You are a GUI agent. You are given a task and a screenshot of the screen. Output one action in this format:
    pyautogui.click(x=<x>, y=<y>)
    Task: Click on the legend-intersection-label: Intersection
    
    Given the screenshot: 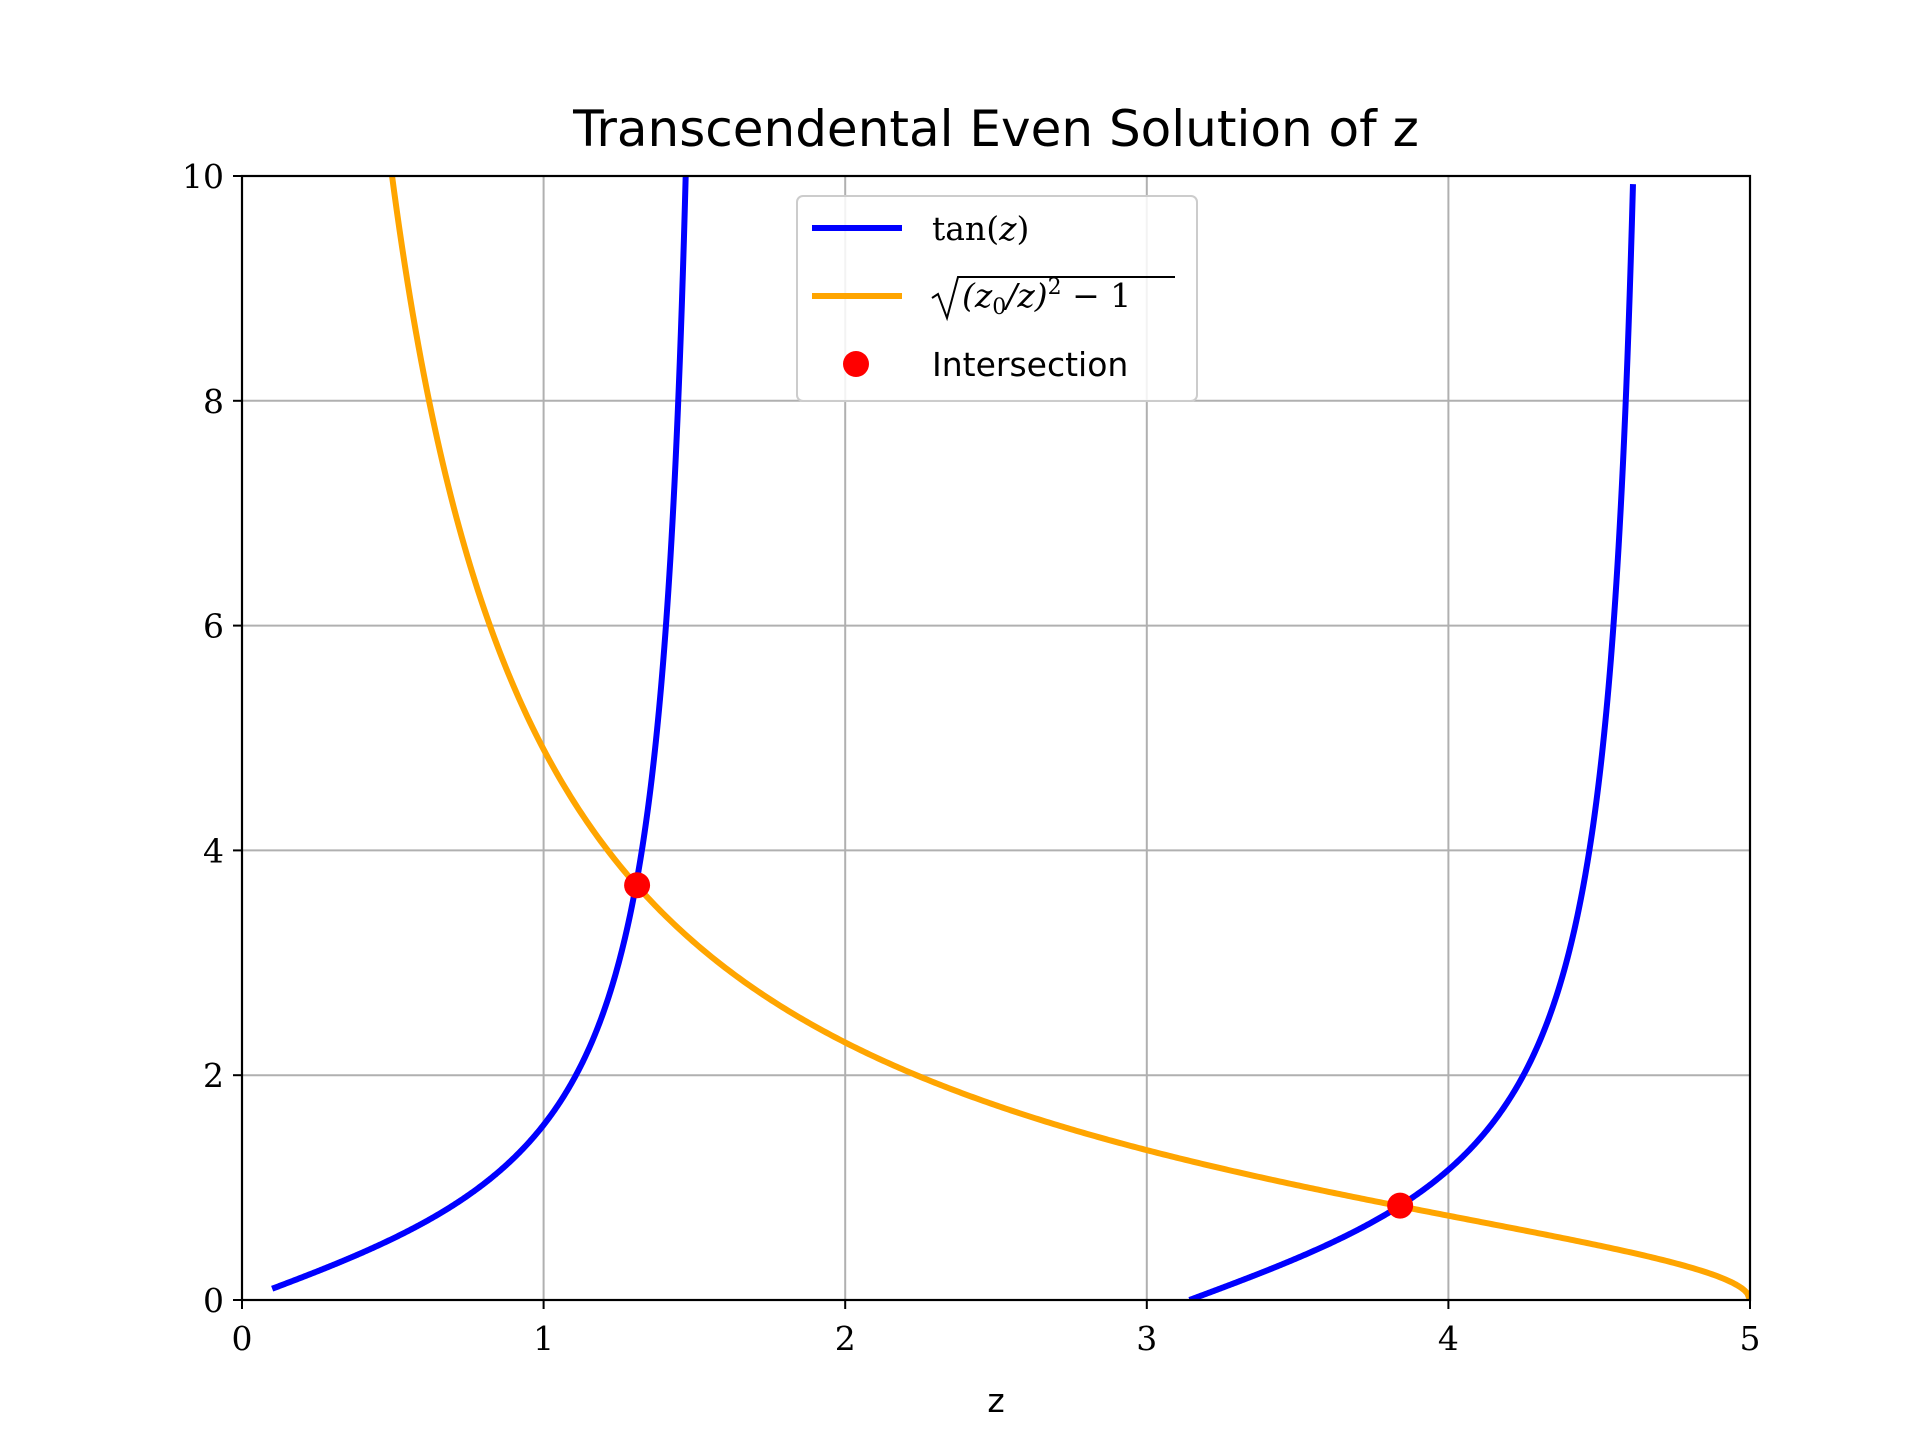 What is the action you would take?
    pyautogui.click(x=1030, y=364)
    